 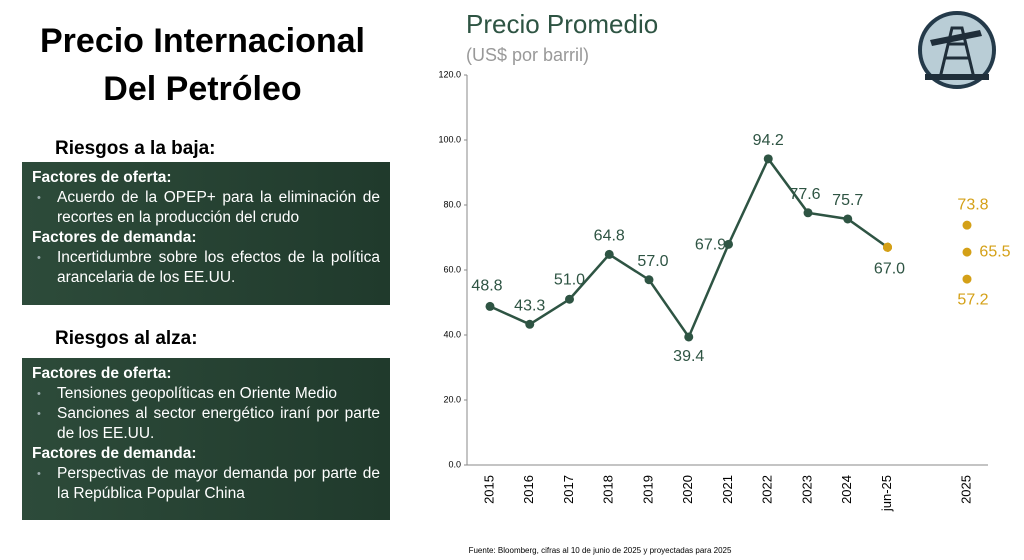 I want to click on risk-heading: Riesgos al alza:, so click(x=126, y=338).